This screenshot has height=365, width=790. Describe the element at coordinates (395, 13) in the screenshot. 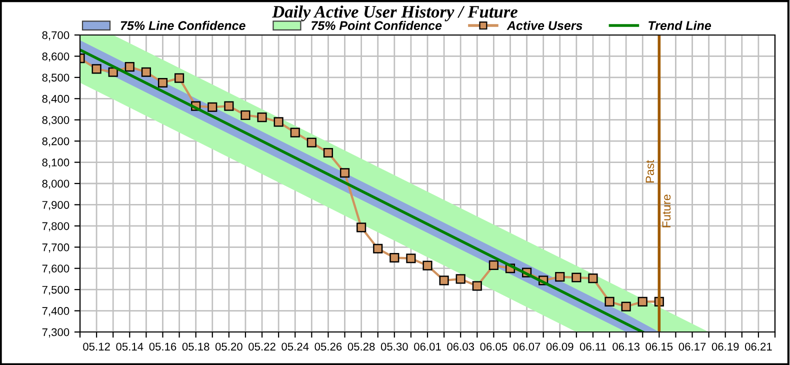

I see `chart-title: Daily Active User History / Future` at that location.